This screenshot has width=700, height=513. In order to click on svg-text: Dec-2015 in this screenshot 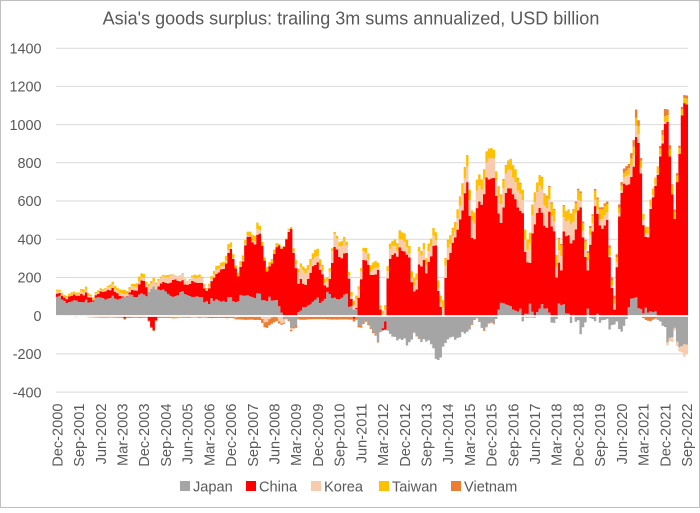, I will do `click(493, 435)`.